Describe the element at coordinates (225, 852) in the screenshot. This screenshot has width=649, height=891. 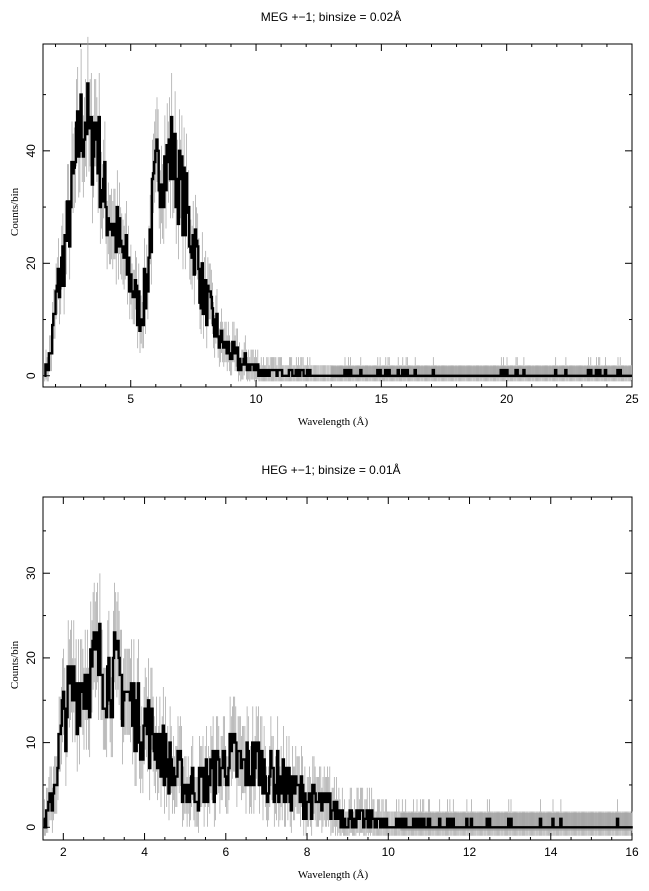
I see `x-tick-label: 6` at that location.